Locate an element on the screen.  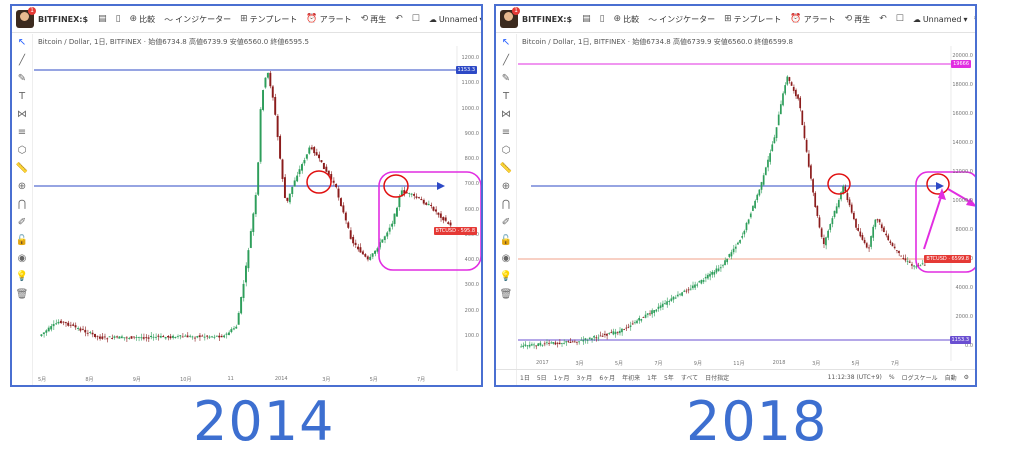
cloud-icon: ☁ is located at coordinates (432, 19).